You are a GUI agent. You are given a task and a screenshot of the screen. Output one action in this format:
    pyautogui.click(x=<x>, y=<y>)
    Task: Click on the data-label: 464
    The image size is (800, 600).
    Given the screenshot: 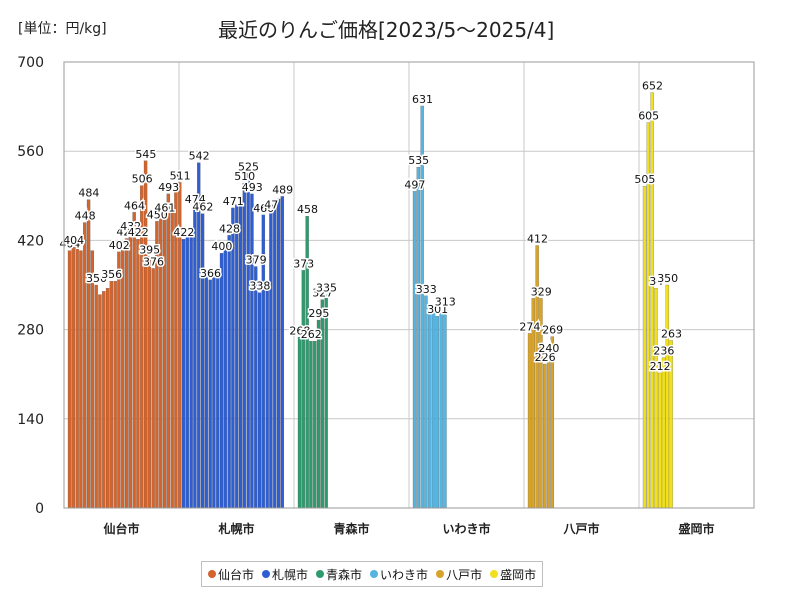 What is the action you would take?
    pyautogui.click(x=134, y=205)
    